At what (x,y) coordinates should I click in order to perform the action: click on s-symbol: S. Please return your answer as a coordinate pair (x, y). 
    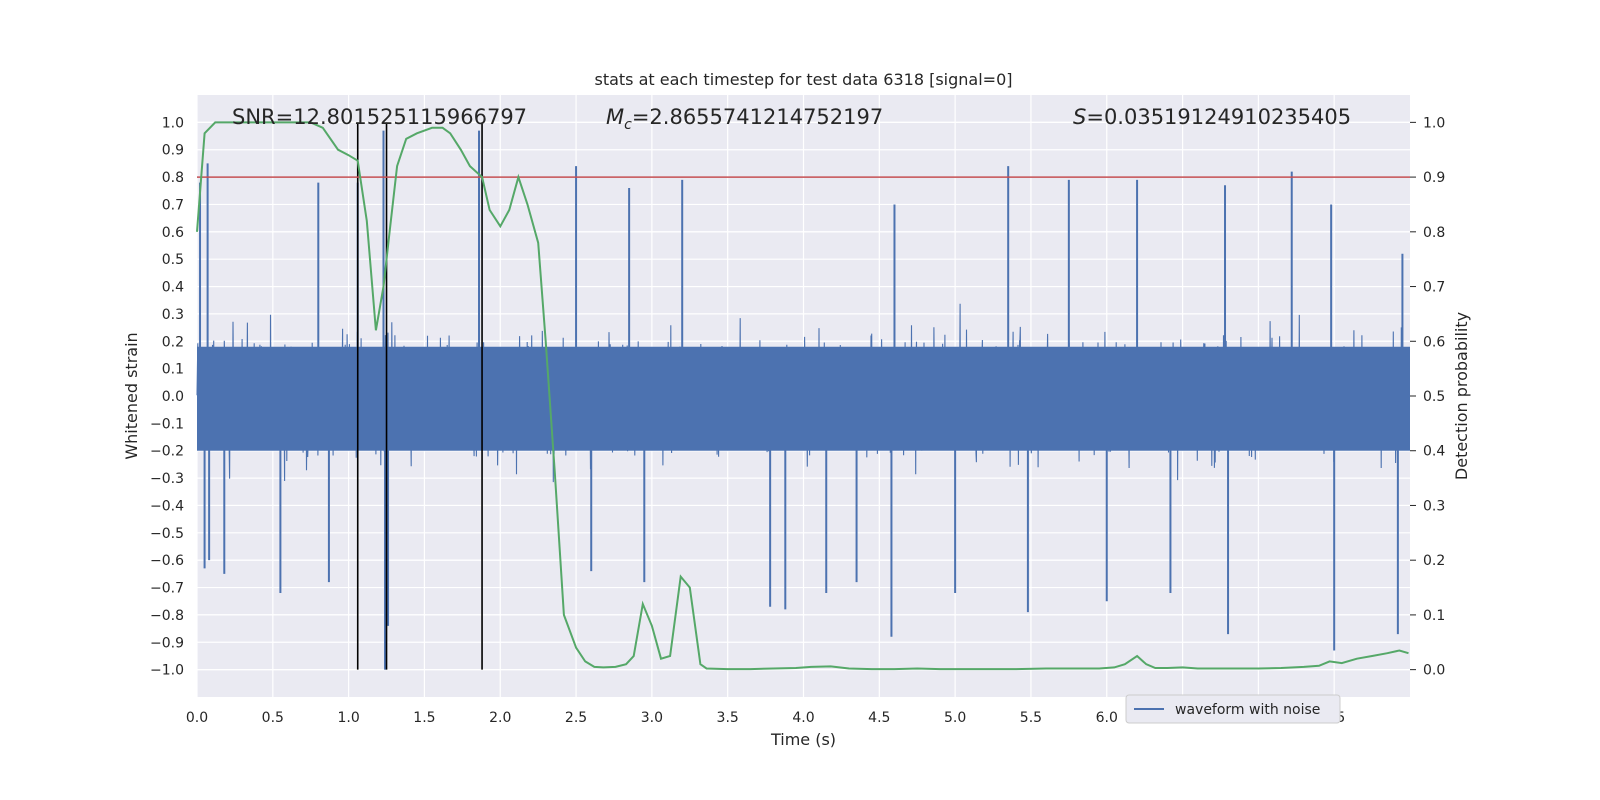
    Looking at the image, I should click on (1079, 117).